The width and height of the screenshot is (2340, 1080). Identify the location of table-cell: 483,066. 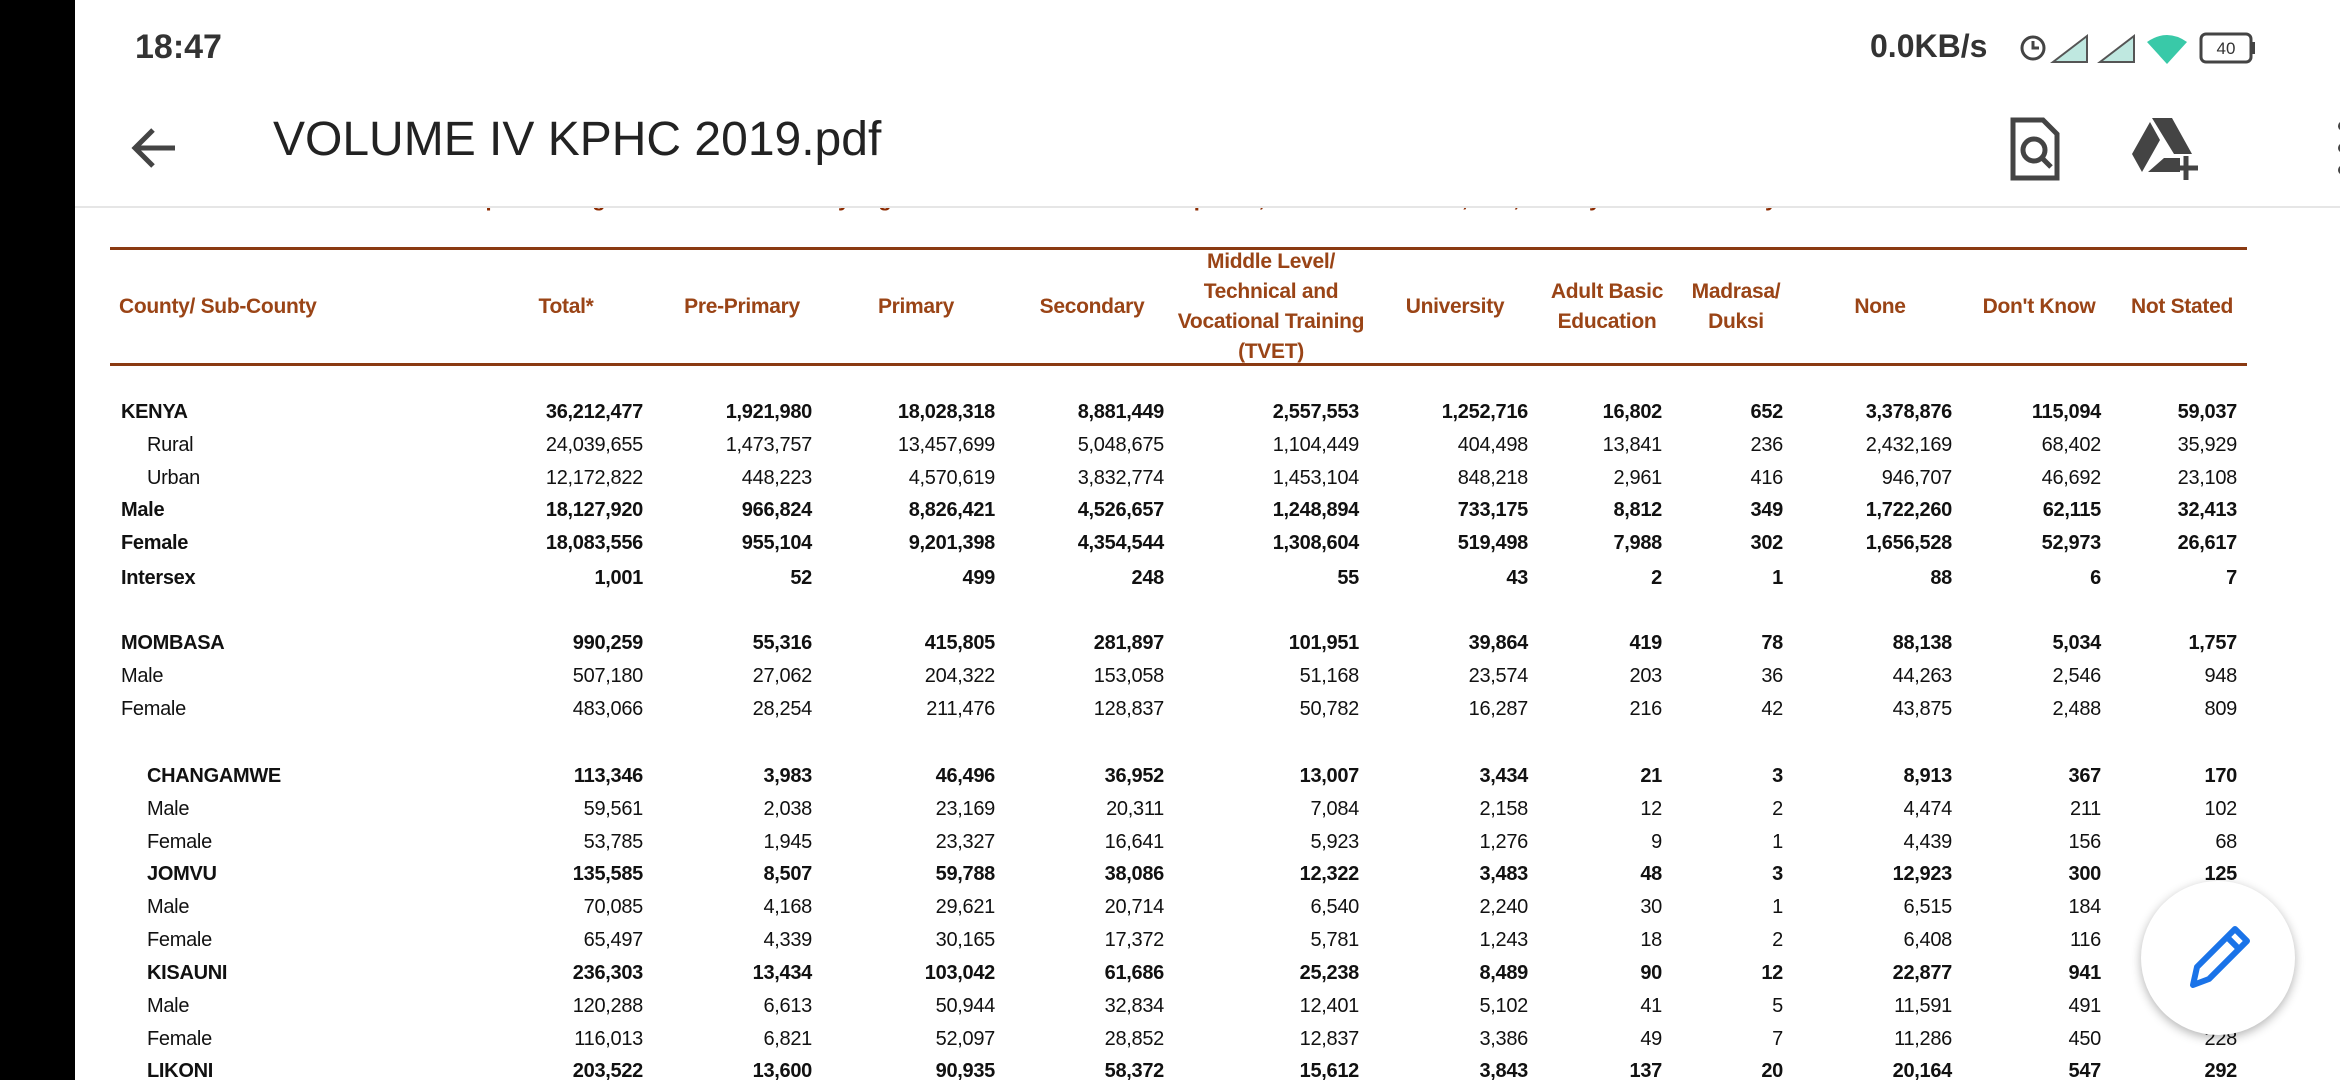
(608, 708).